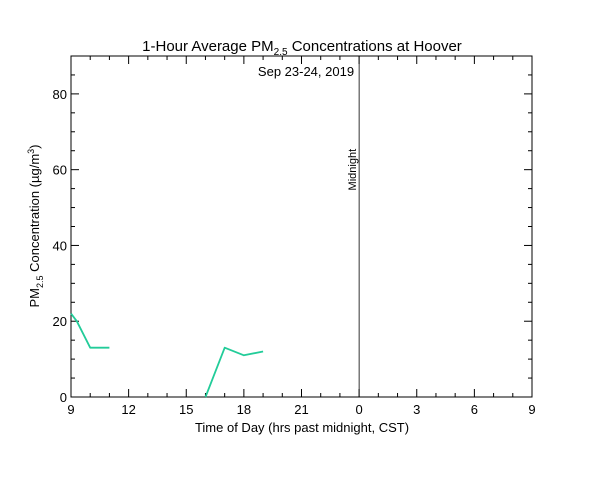 The width and height of the screenshot is (605, 494). I want to click on x-tick-label: 0, so click(359, 409).